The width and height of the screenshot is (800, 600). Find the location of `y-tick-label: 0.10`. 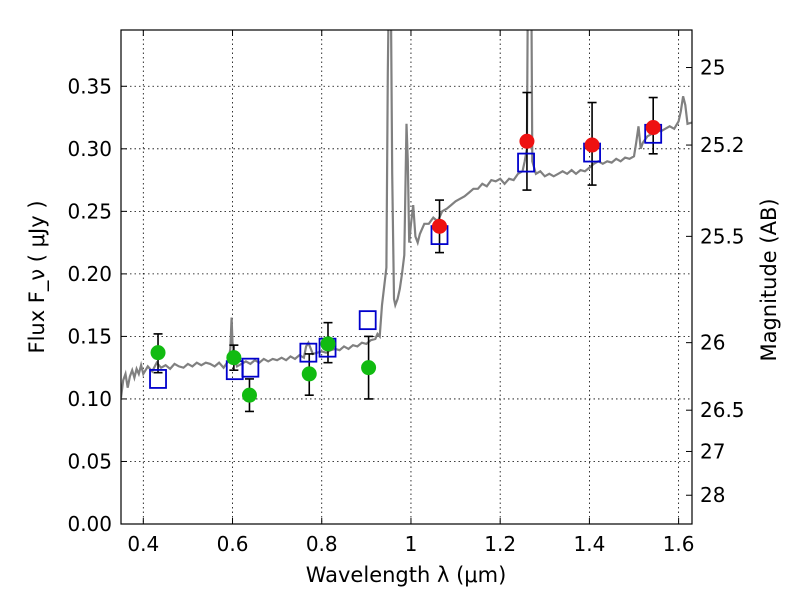

y-tick-label: 0.10 is located at coordinates (89, 399).